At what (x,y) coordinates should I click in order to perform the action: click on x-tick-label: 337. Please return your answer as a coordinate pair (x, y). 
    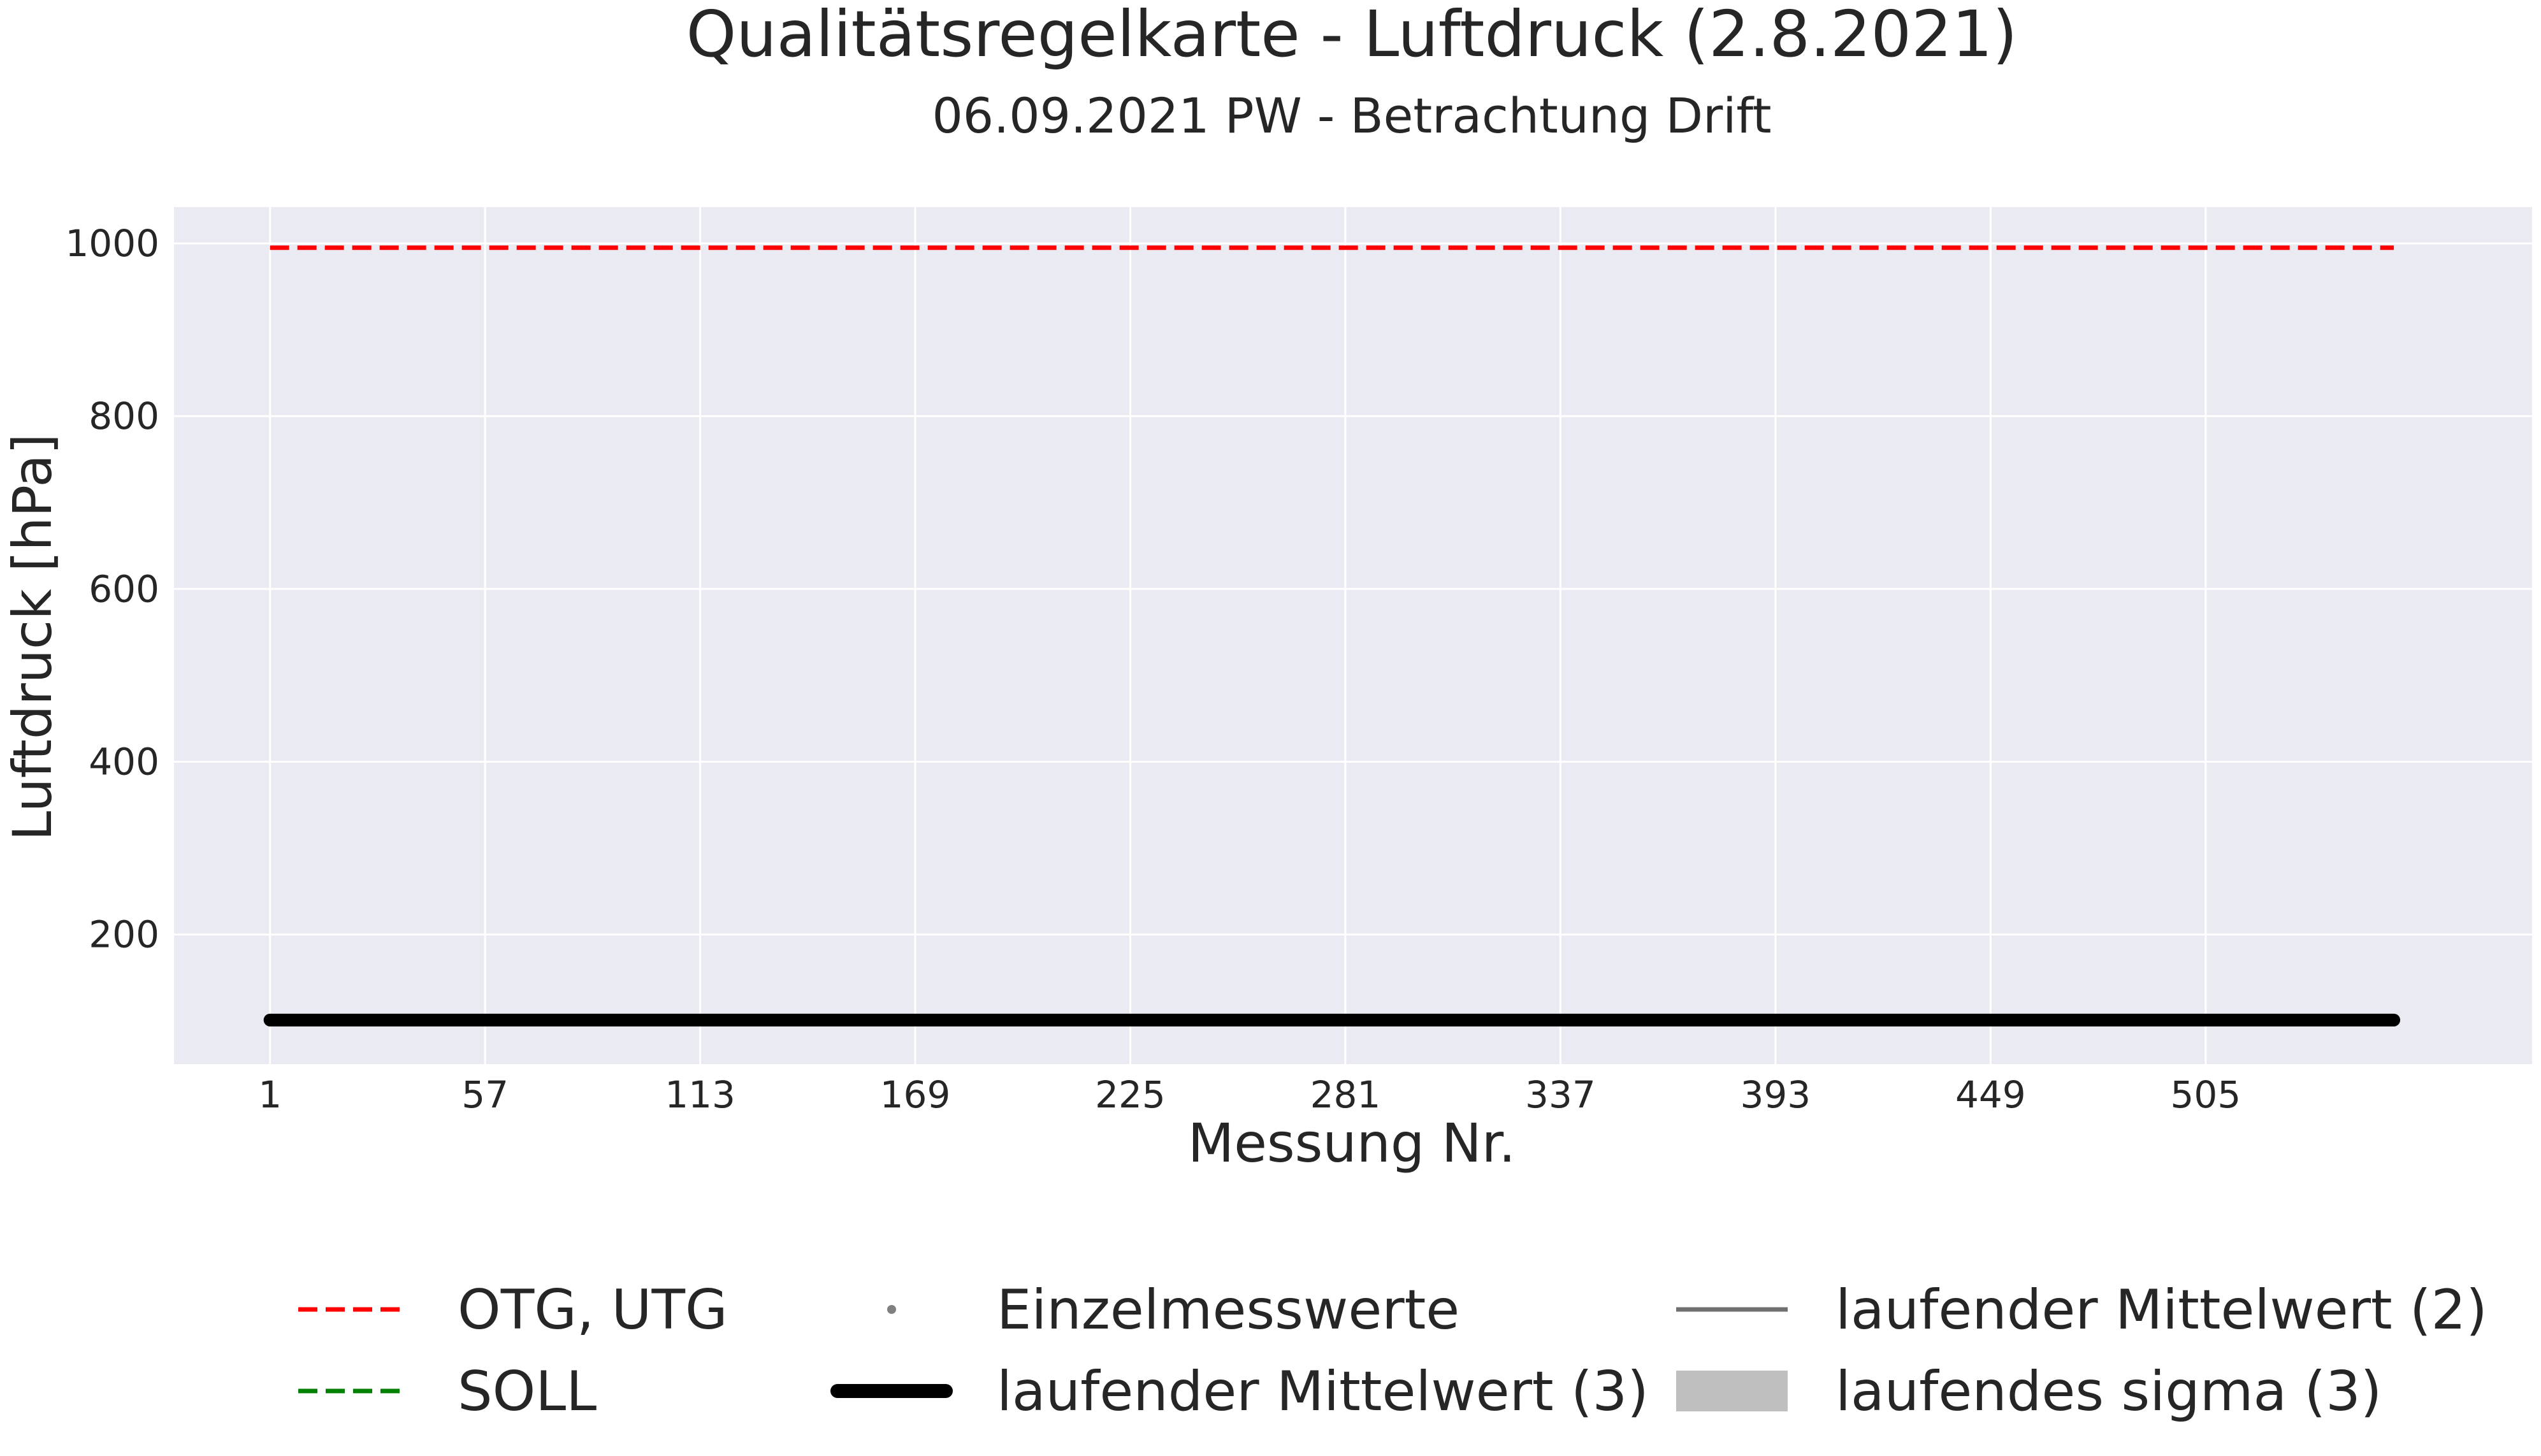
    Looking at the image, I should click on (1560, 1094).